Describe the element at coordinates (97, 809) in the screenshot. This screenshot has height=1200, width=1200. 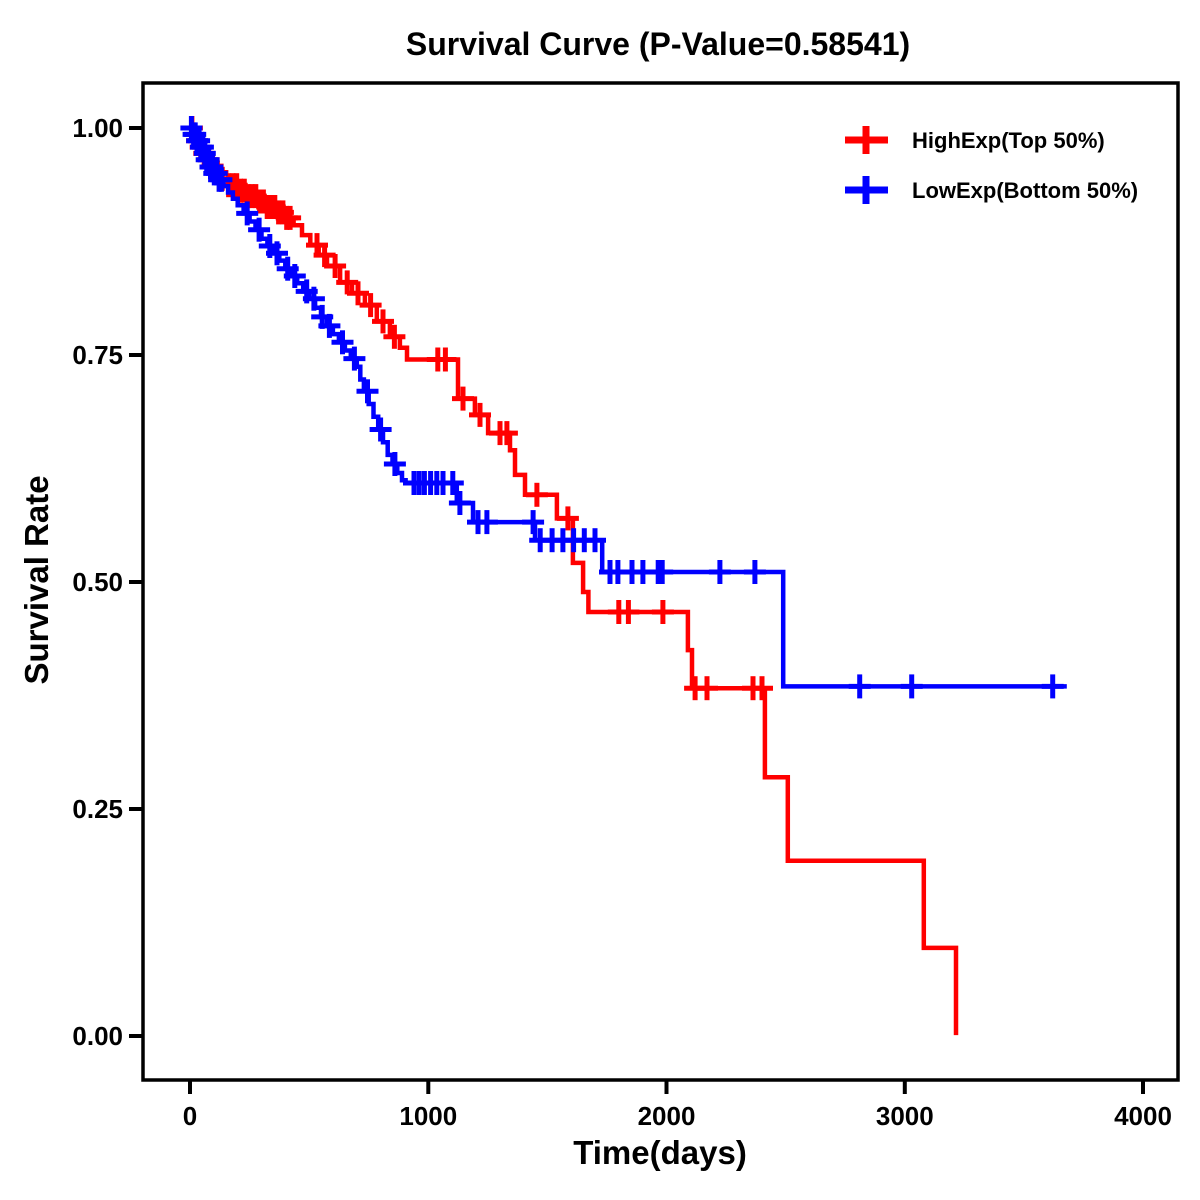
I see `y-tick-label: 0.25` at that location.